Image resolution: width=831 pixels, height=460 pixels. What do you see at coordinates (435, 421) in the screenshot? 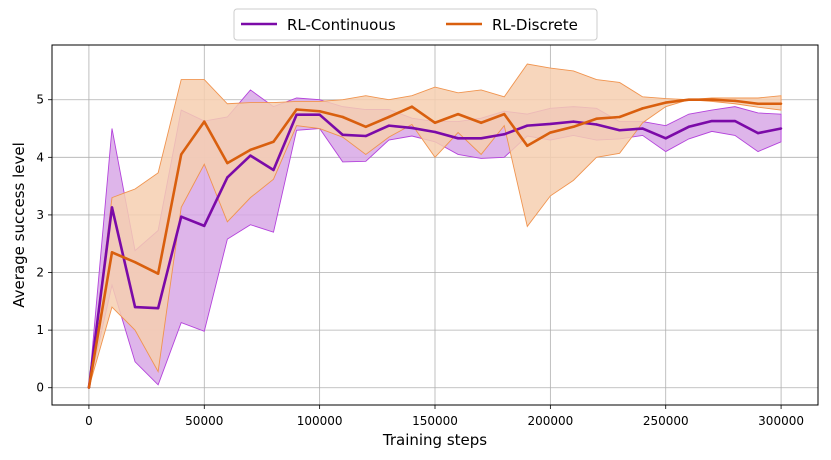
I see `x-tick-label: 150000` at bounding box center [435, 421].